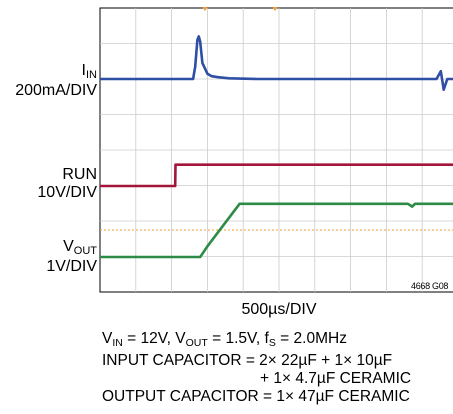  I want to click on vout-trace, so click(276, 230).